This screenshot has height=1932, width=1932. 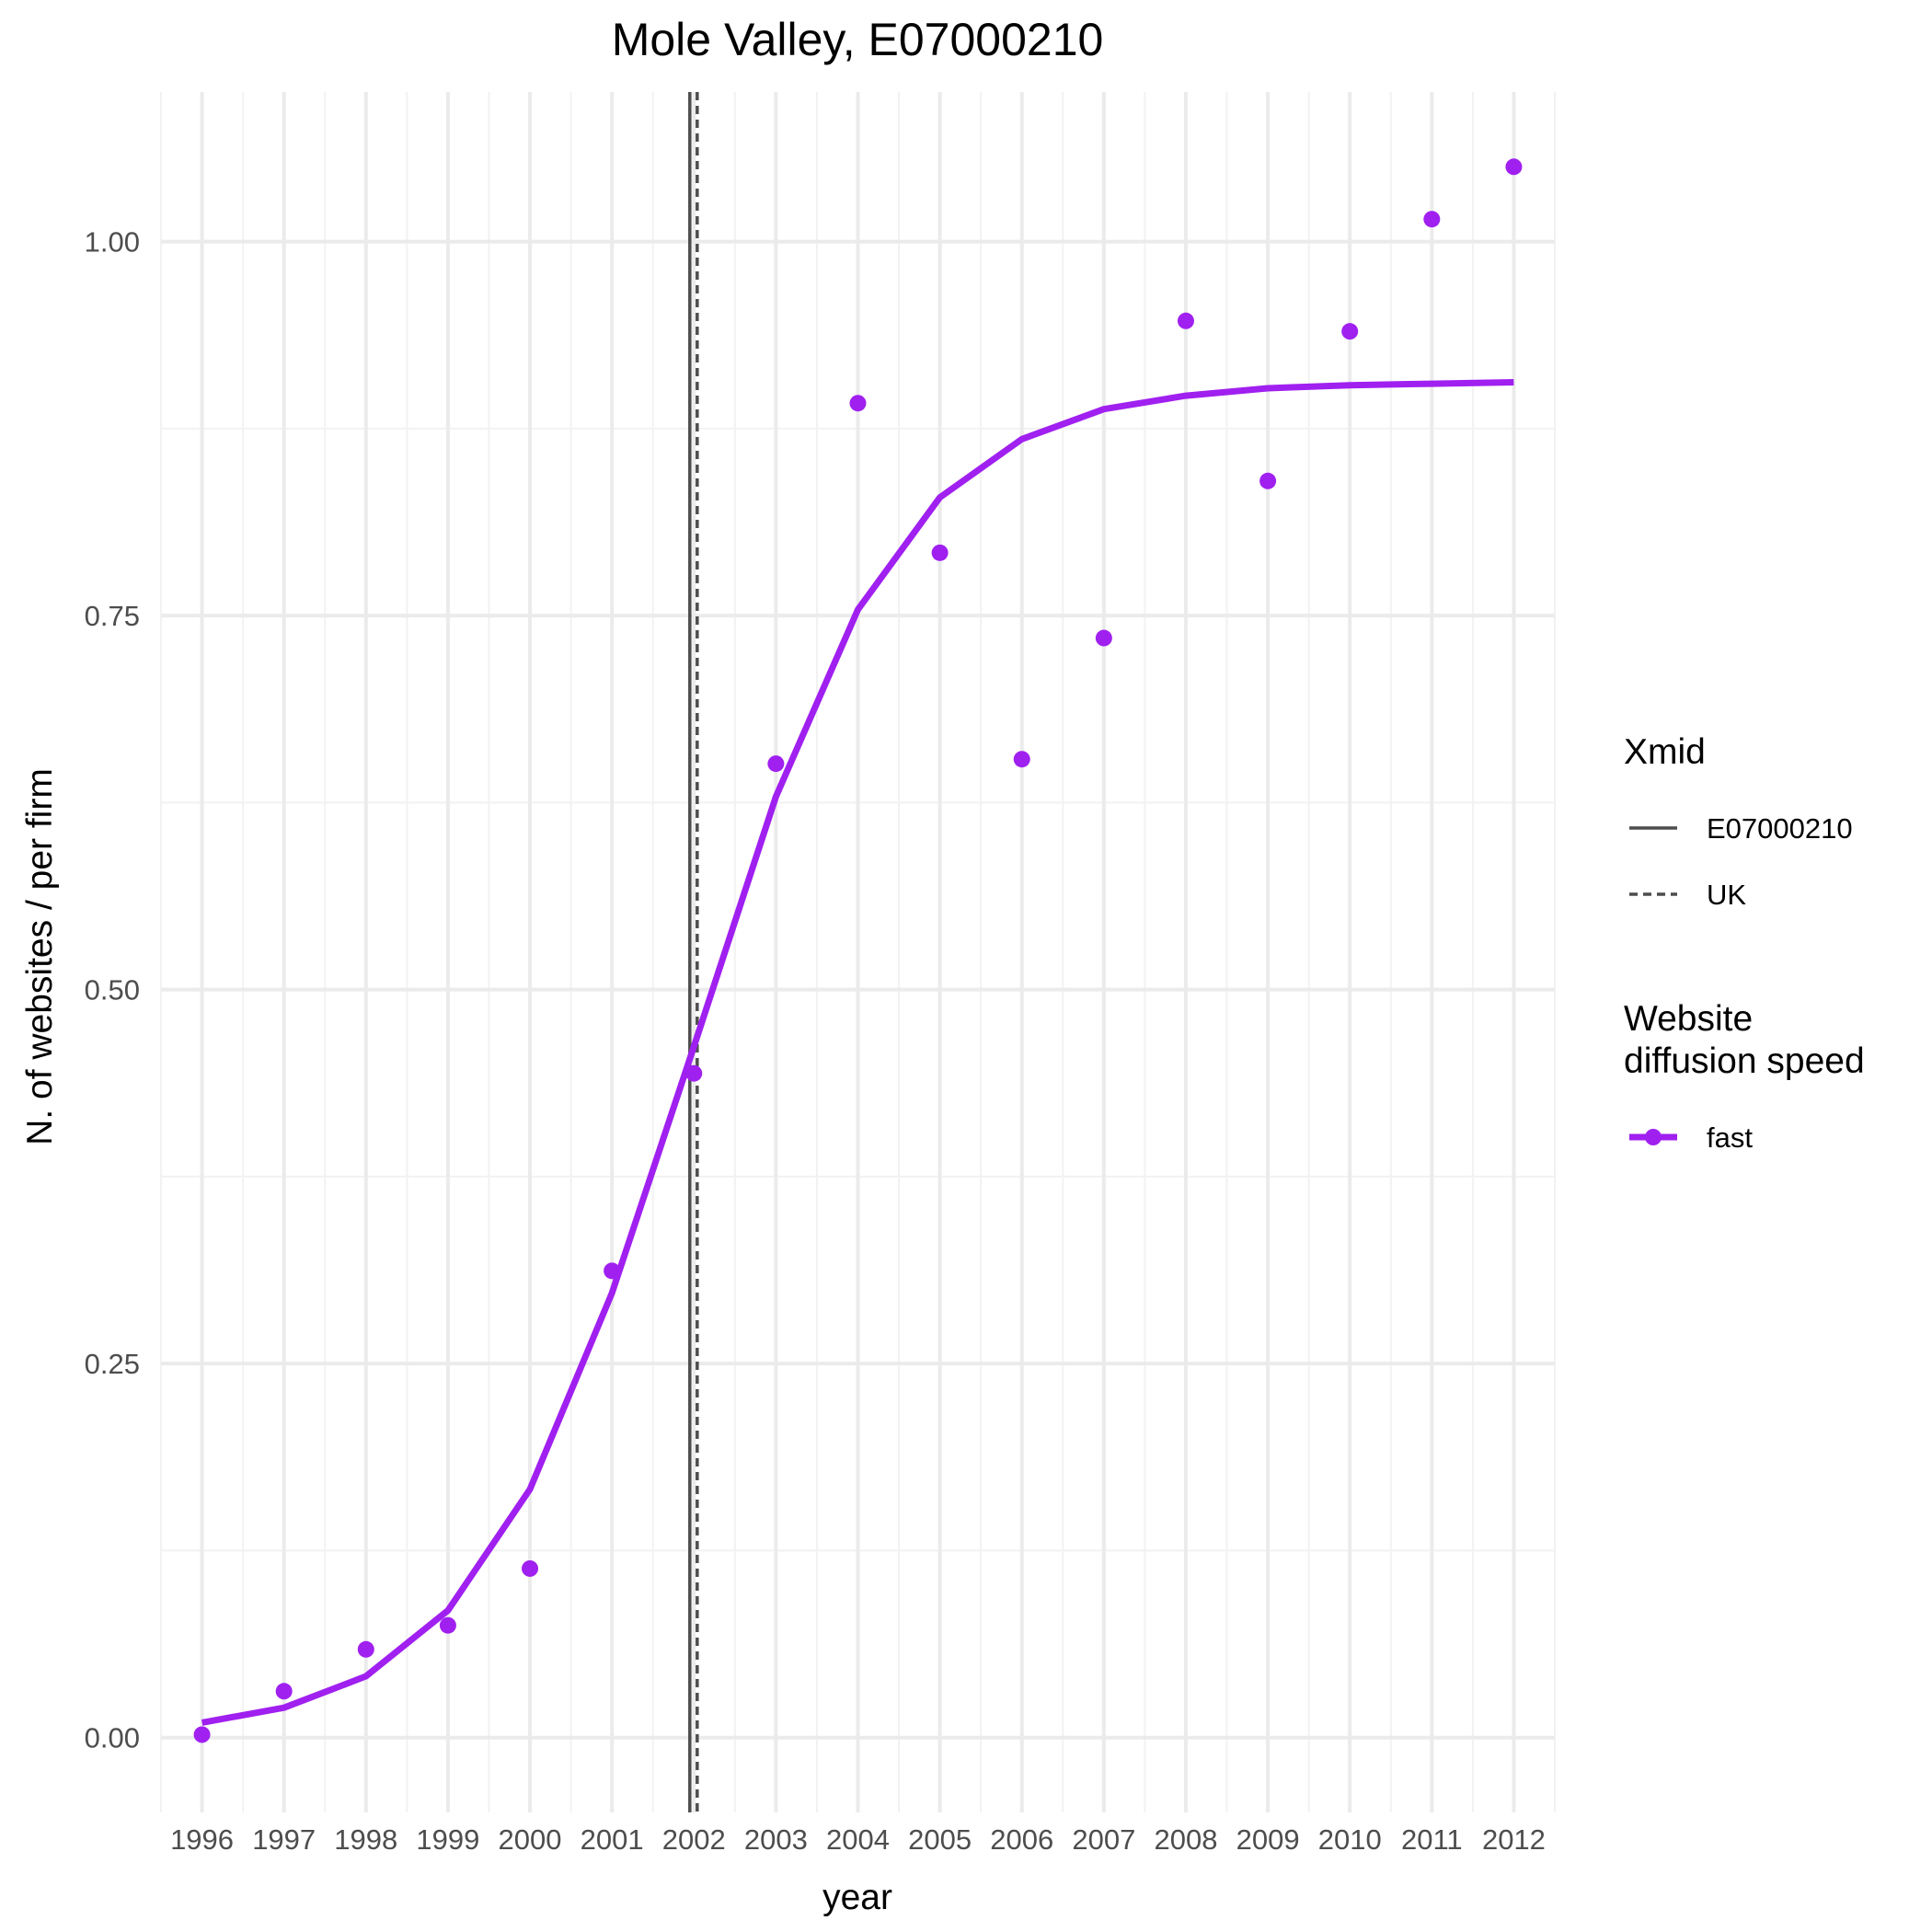 What do you see at coordinates (693, 952) in the screenshot?
I see `reference-lines` at bounding box center [693, 952].